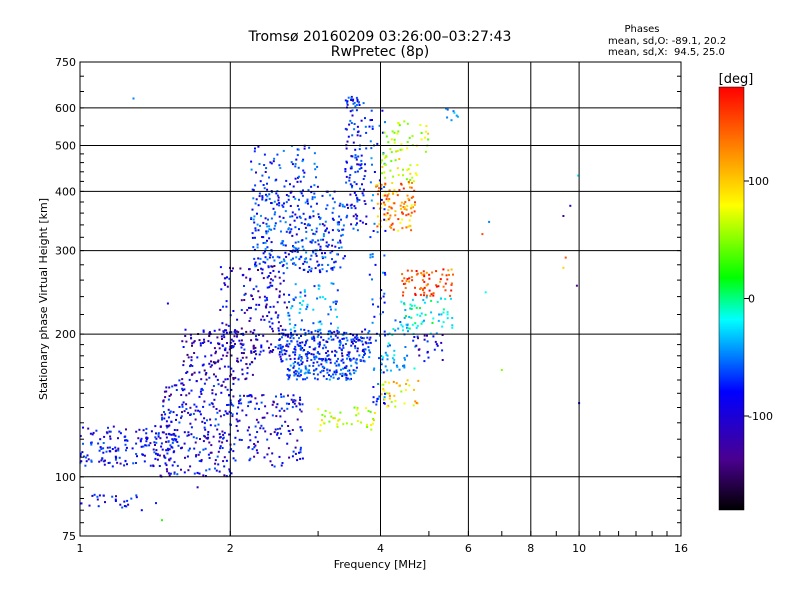  What do you see at coordinates (380, 564) in the screenshot?
I see `x-axis-label: Frequency [MHz]` at bounding box center [380, 564].